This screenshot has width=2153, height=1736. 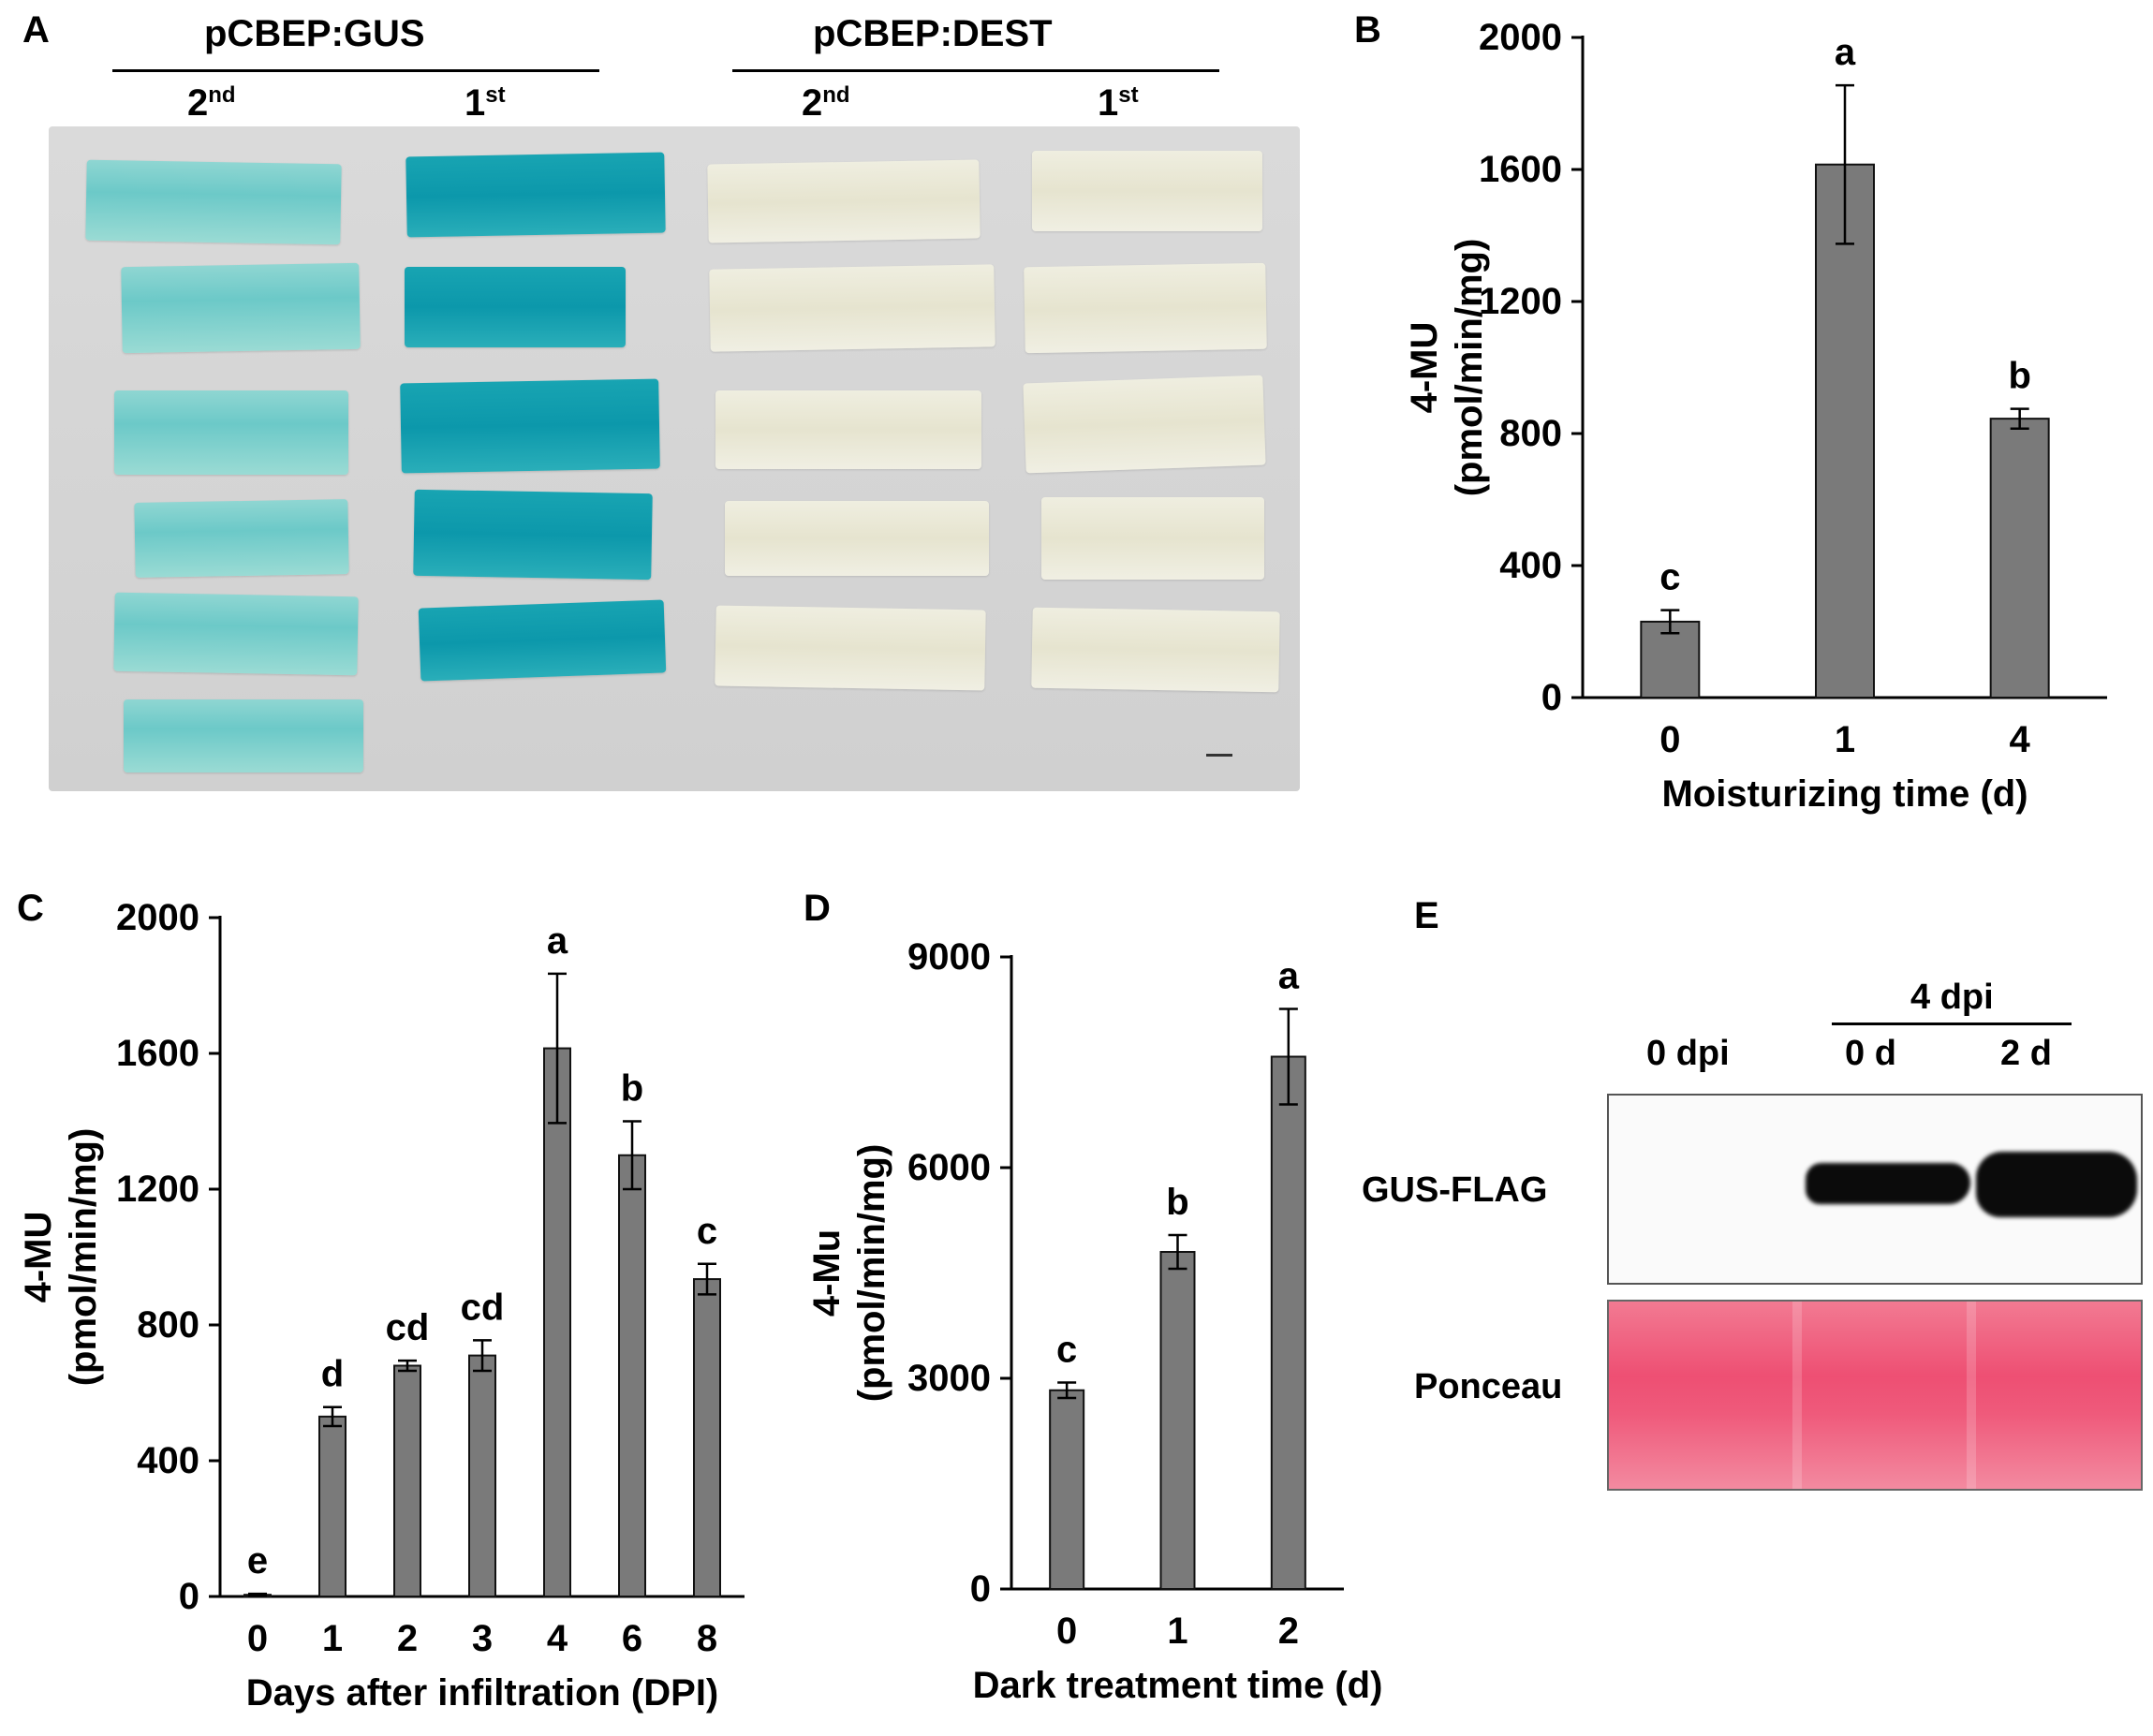 What do you see at coordinates (2026, 1053) in the screenshot?
I see `lane-label-2d: 2 d` at bounding box center [2026, 1053].